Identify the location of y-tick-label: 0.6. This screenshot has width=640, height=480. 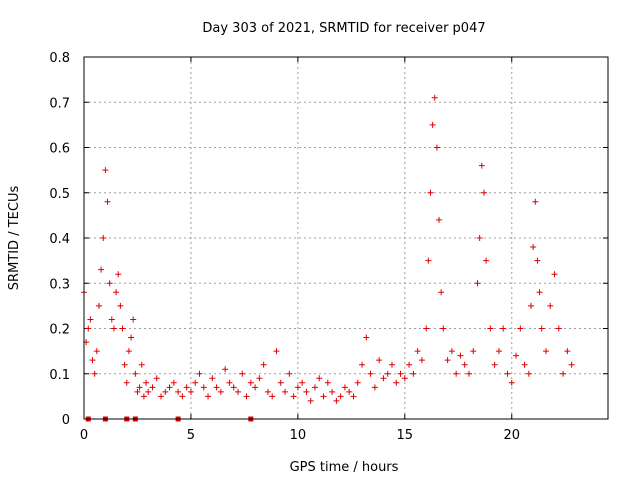
(59, 149).